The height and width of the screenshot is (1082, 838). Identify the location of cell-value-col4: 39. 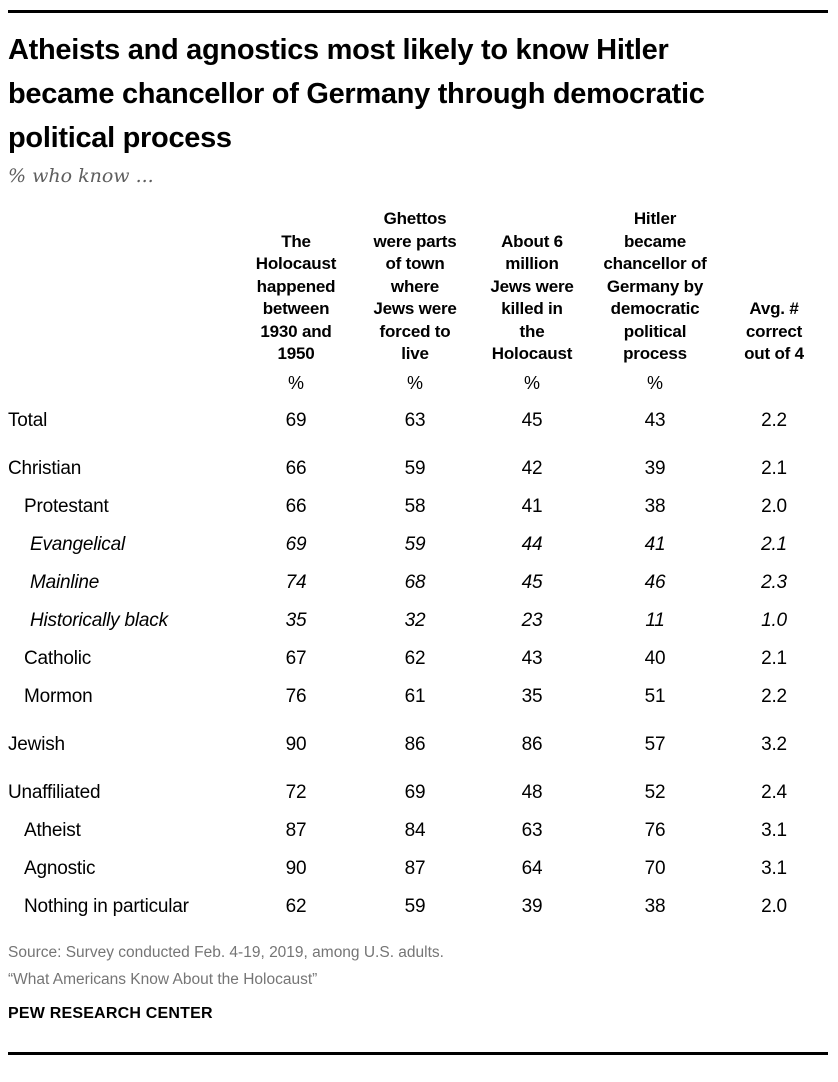
(655, 468).